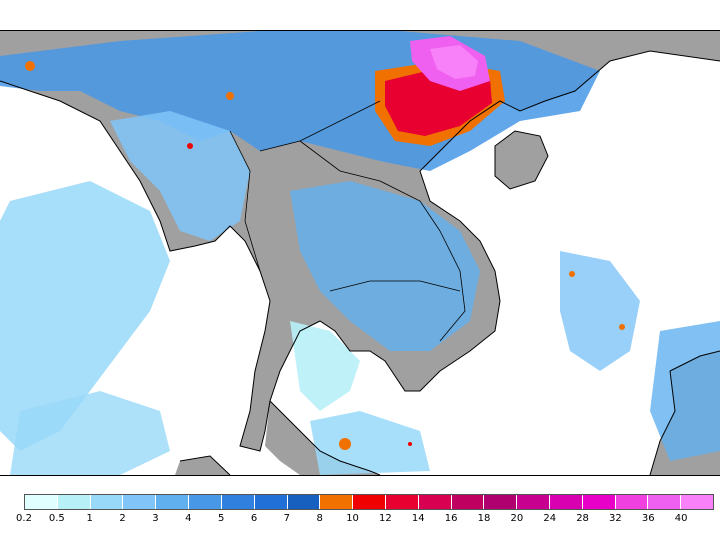 This screenshot has width=720, height=540. Describe the element at coordinates (254, 518) in the screenshot. I see `legend-tick-label: 6` at that location.